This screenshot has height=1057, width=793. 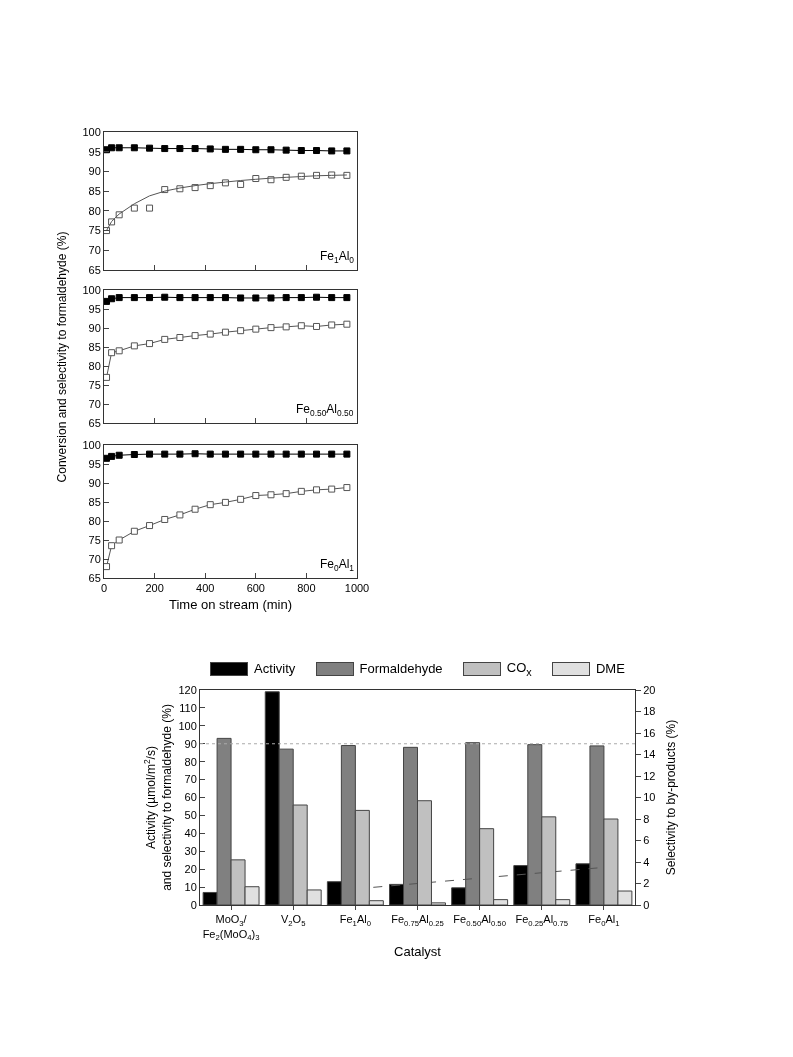 I want to click on y2-tick-label: 2, so click(x=646, y=883).